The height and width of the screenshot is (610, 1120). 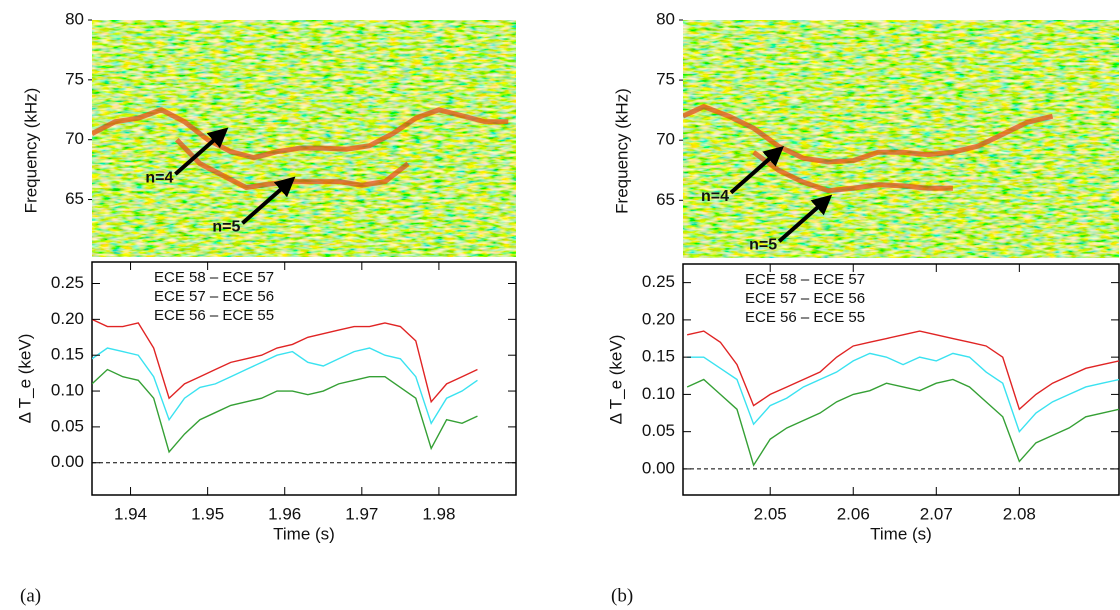 What do you see at coordinates (936, 513) in the screenshot?
I see `x-tick-label: 2.07` at bounding box center [936, 513].